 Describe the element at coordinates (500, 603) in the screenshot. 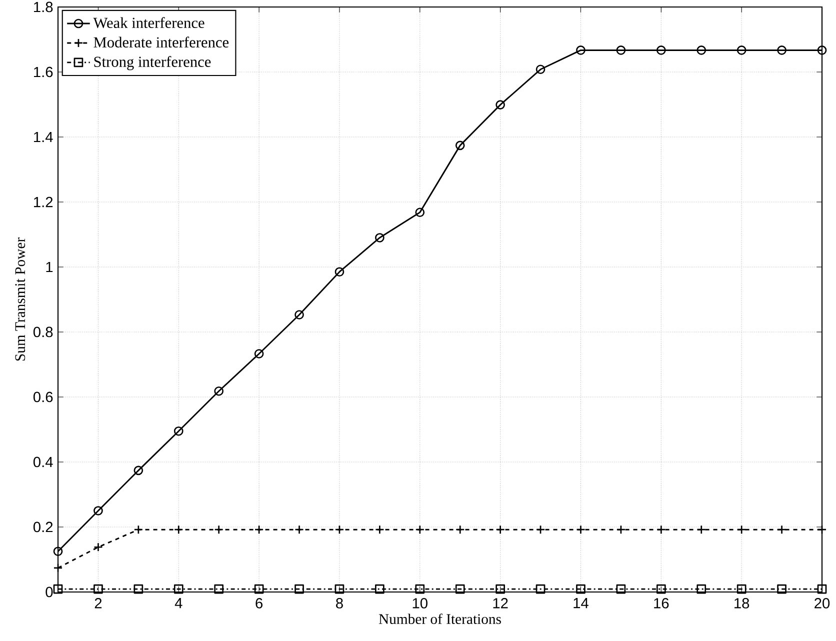

I see `x-tick-label: 12` at that location.